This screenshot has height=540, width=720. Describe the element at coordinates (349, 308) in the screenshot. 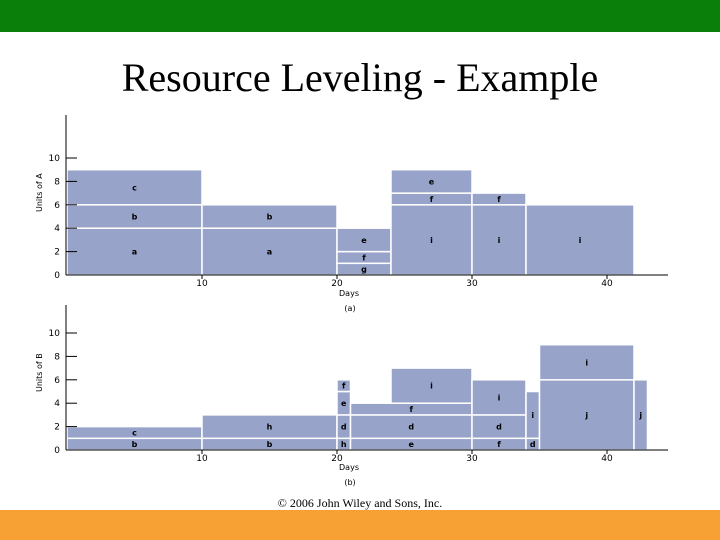

I see `chart-a-caption: (a)` at that location.